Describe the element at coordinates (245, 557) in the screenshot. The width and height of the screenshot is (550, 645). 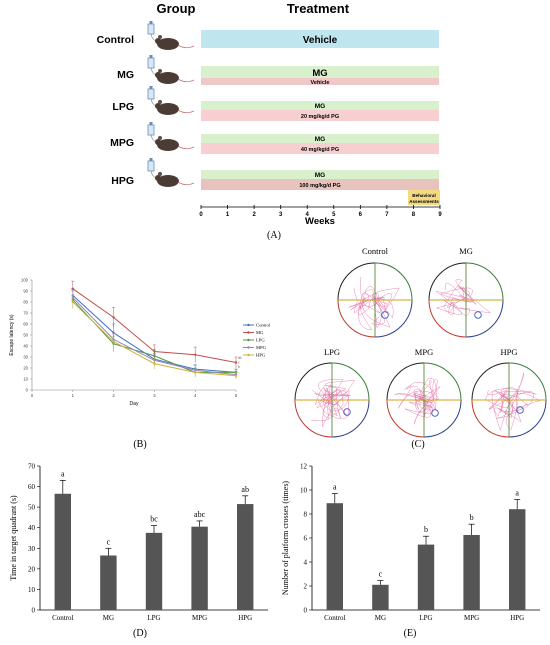
I see `d-bar-hpg` at that location.